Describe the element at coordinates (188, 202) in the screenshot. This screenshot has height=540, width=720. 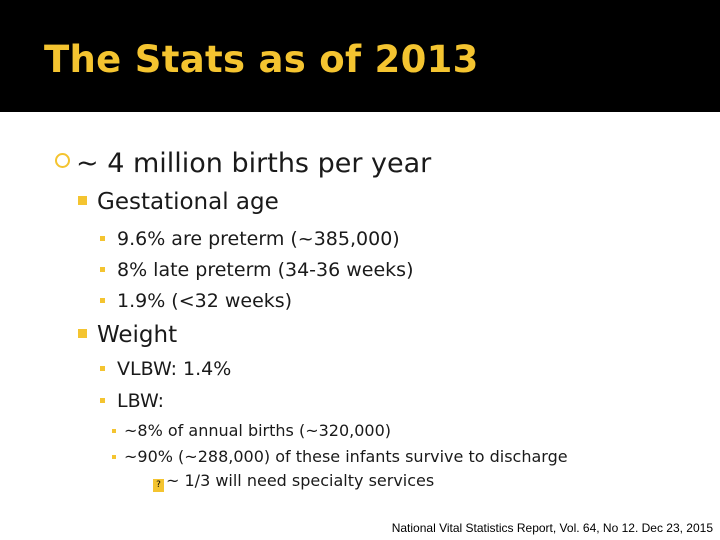
I see `gestational-heading-text: Gestational age` at that location.